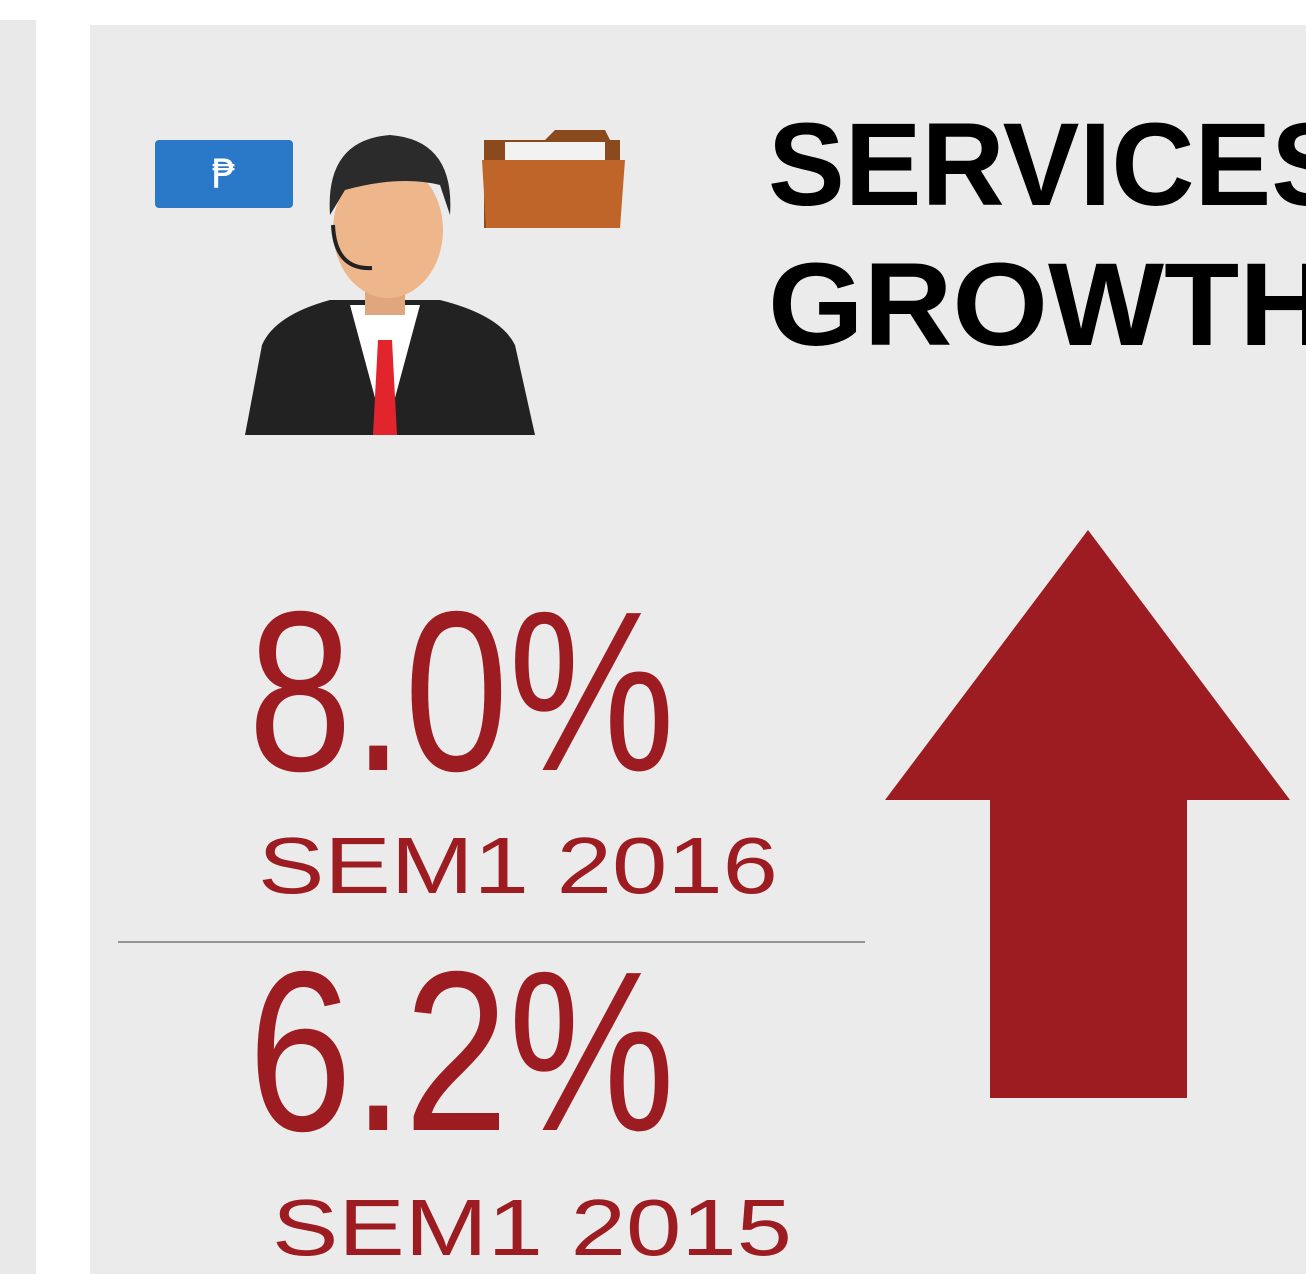 The image size is (1306, 1274). What do you see at coordinates (1037, 165) in the screenshot?
I see `title-line: SERVICES` at bounding box center [1037, 165].